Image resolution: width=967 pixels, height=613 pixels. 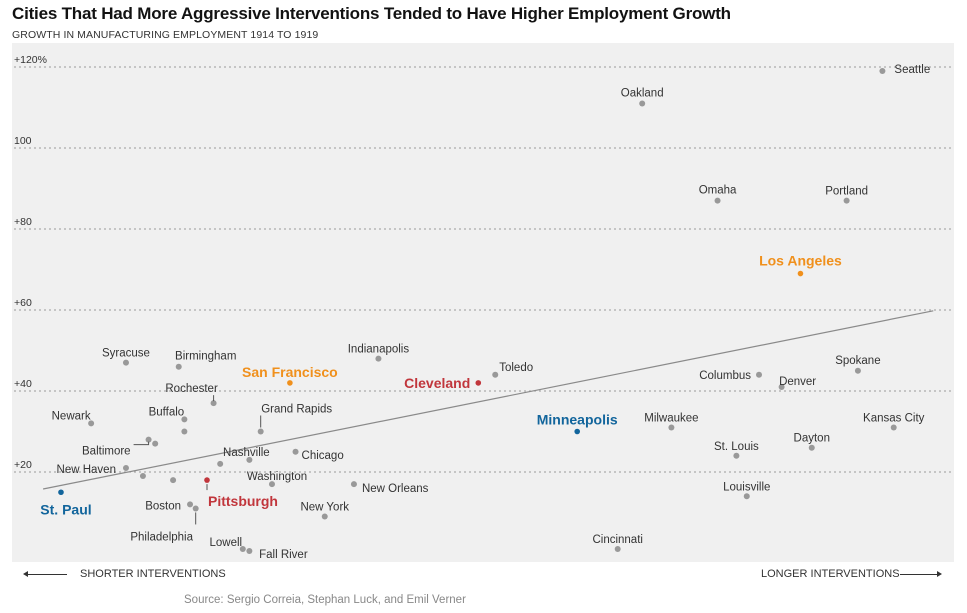 What do you see at coordinates (65, 509) in the screenshot?
I see `point-label: St. Paul` at bounding box center [65, 509].